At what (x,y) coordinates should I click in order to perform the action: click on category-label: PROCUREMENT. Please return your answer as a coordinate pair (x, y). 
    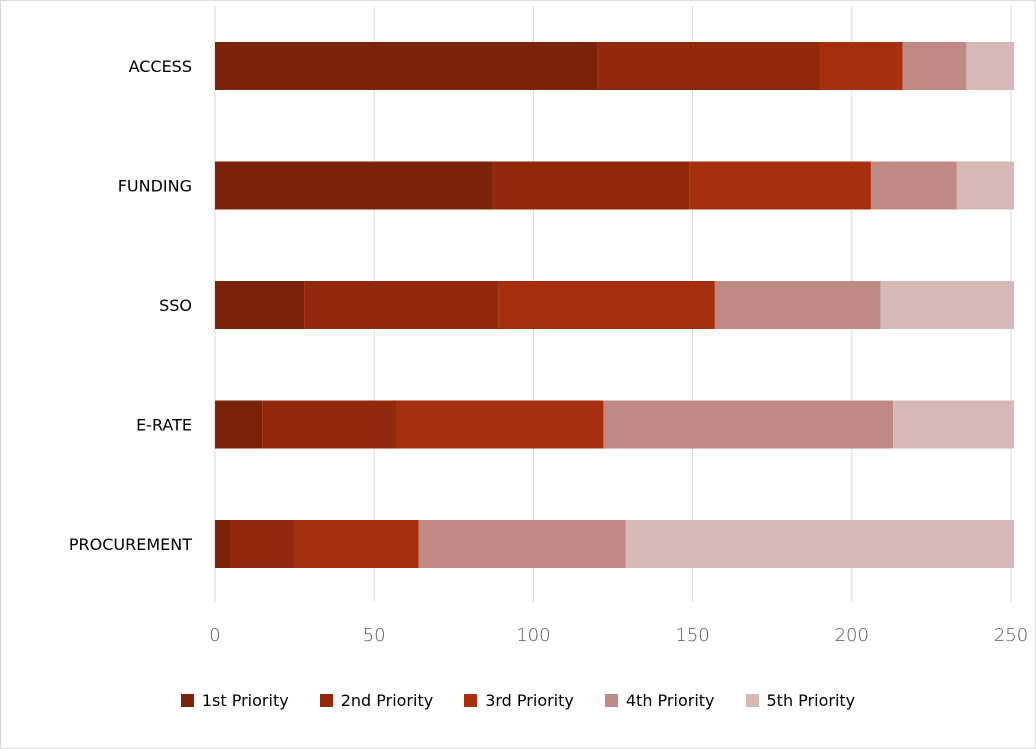
    Looking at the image, I should click on (130, 544).